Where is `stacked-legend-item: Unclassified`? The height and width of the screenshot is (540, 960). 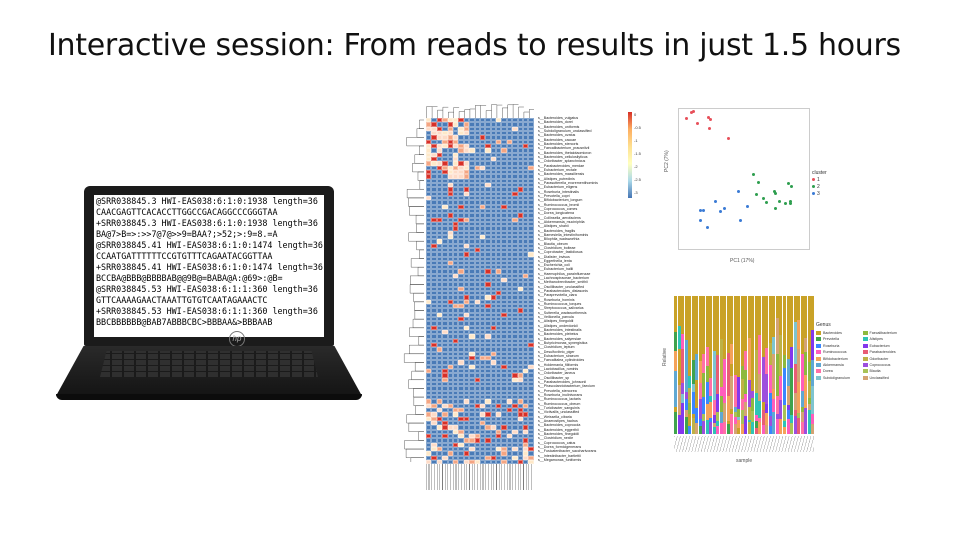 stacked-legend-item: Unclassified is located at coordinates (884, 378).